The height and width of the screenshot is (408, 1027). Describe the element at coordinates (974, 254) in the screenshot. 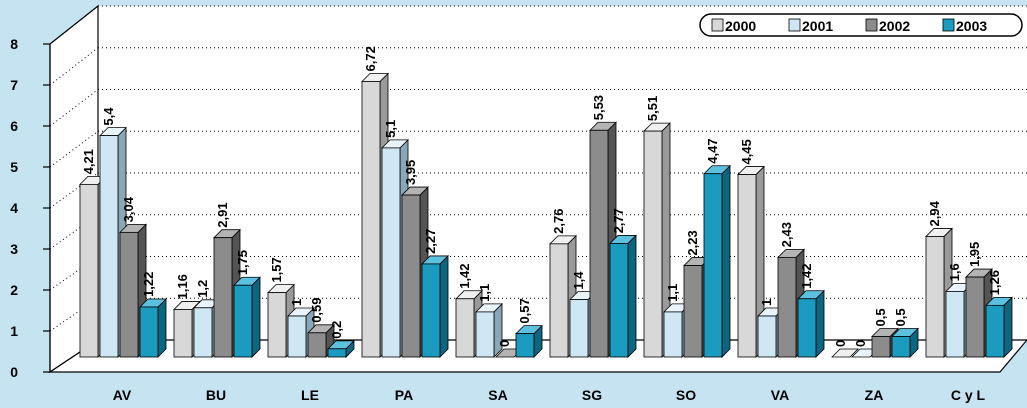

I see `data-label: 1,95` at that location.